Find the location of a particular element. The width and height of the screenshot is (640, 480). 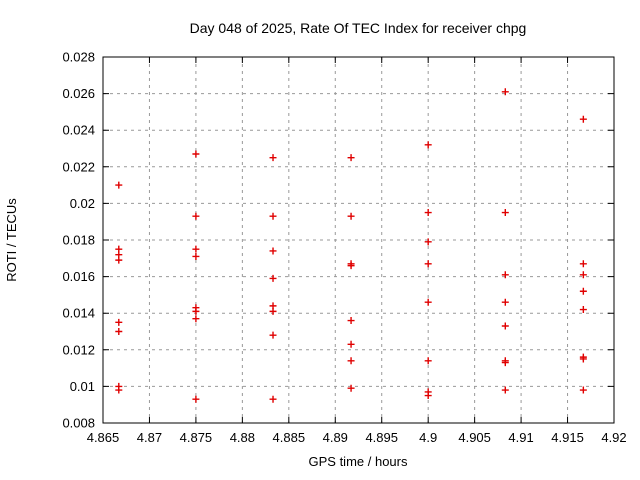

y-tick-label: 0.022 is located at coordinates (78, 166).